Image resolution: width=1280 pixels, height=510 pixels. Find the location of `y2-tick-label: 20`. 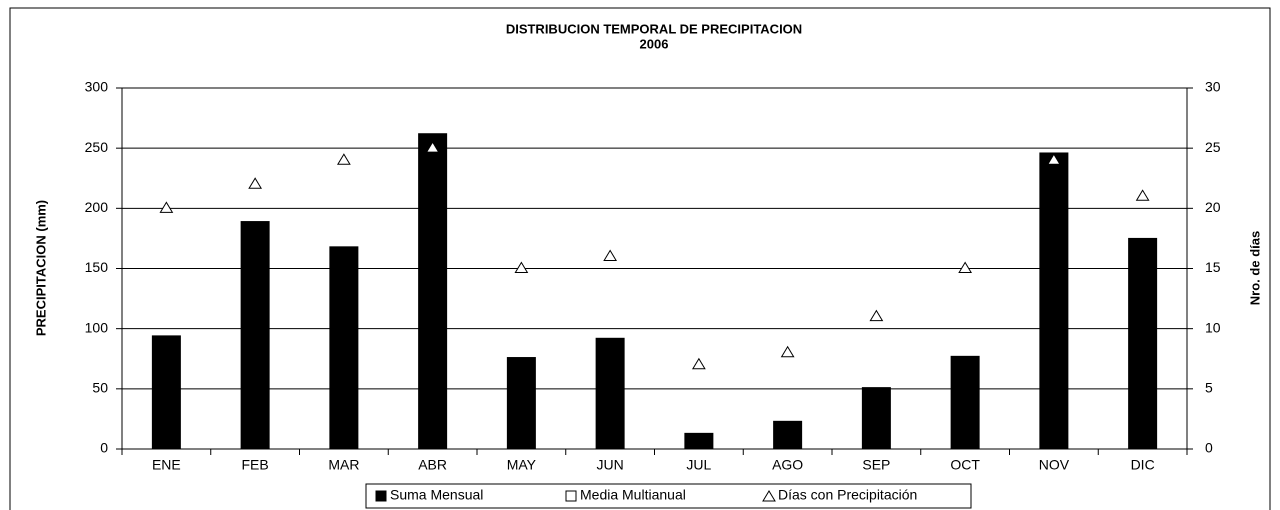

y2-tick-label: 20 is located at coordinates (1213, 207).